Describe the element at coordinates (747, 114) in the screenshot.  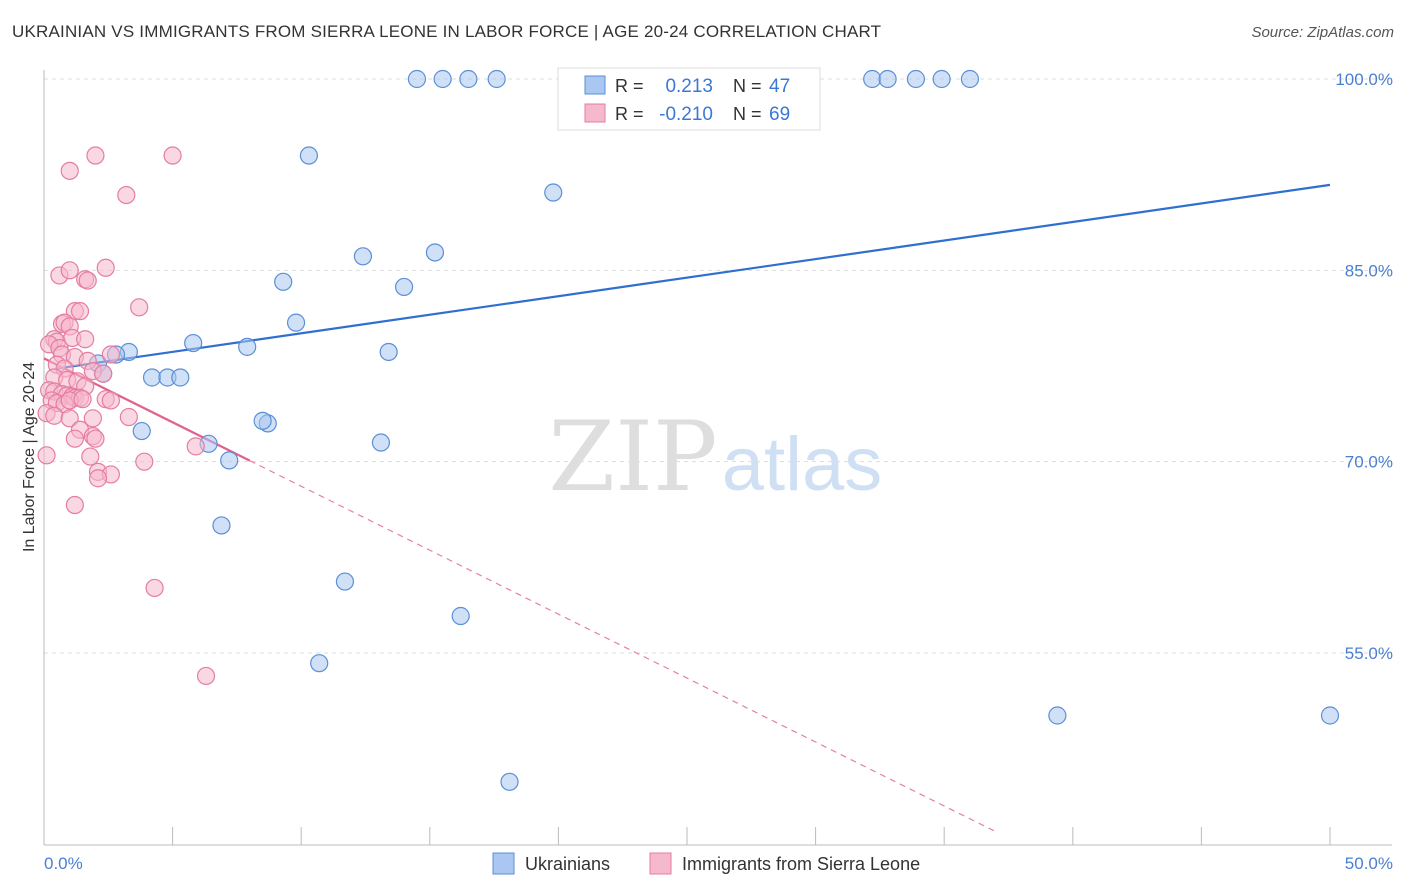
I see `stats-n-label-pink: N =` at that location.